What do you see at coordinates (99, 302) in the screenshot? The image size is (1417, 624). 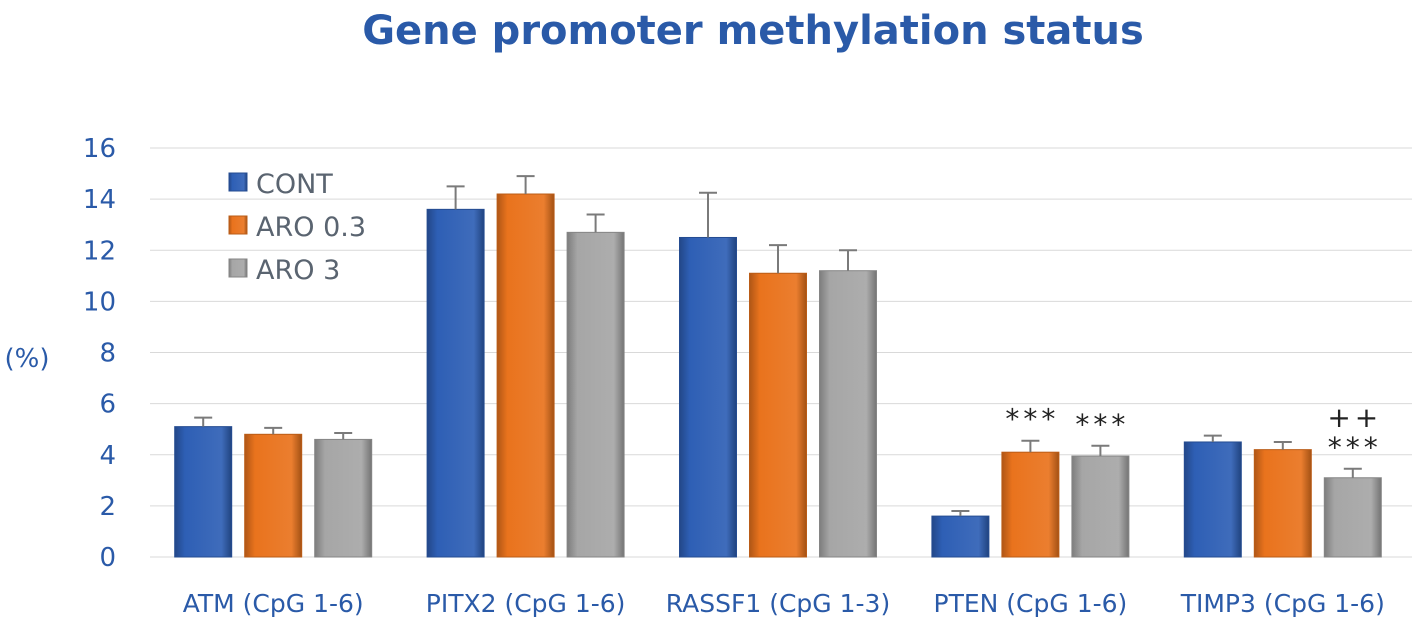 I see `y-tick-label: 10` at bounding box center [99, 302].